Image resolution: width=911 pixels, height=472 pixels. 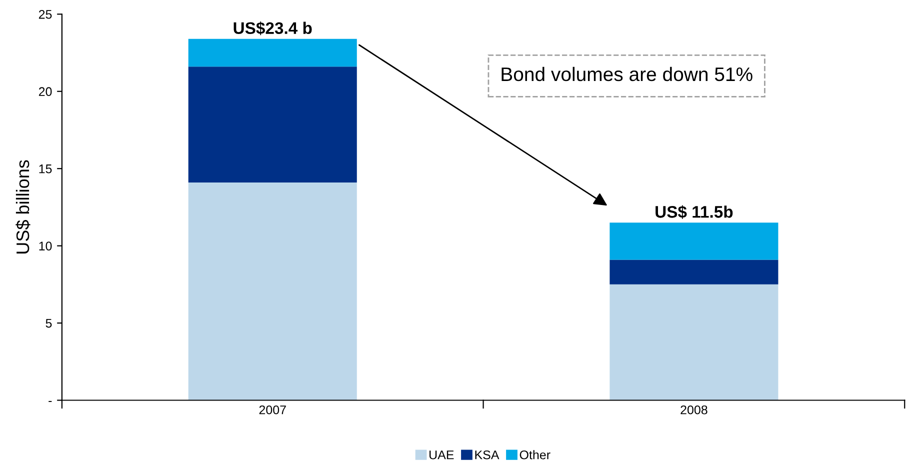 What do you see at coordinates (45, 91) in the screenshot?
I see `y-tick-label: 20` at bounding box center [45, 91].